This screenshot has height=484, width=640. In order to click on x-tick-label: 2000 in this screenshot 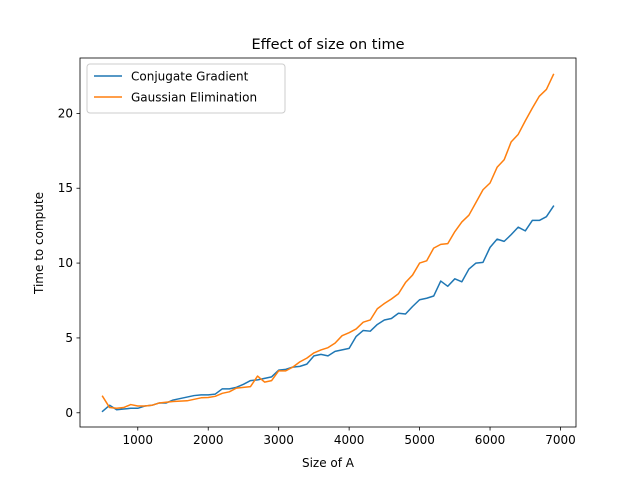, I will do `click(208, 440)`.